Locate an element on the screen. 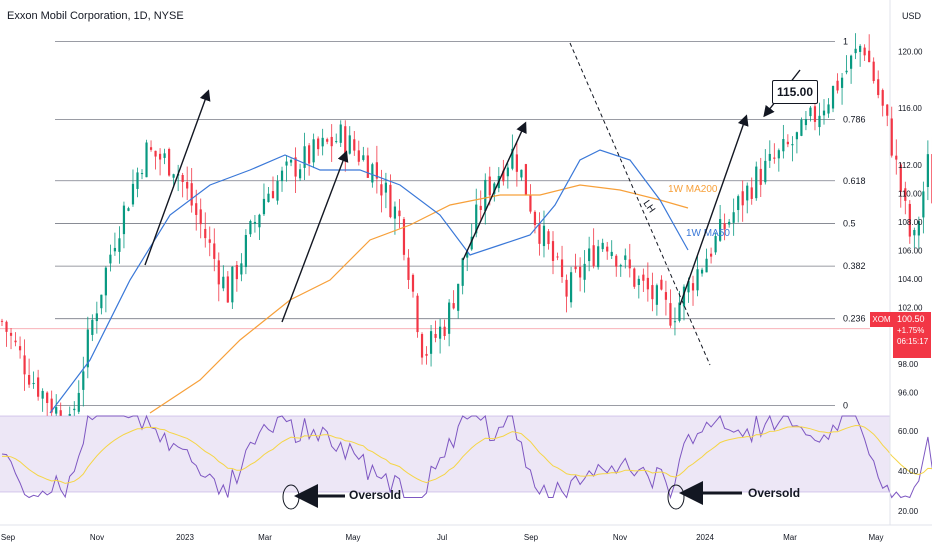  fib-label-4: 0.382 is located at coordinates (854, 266).